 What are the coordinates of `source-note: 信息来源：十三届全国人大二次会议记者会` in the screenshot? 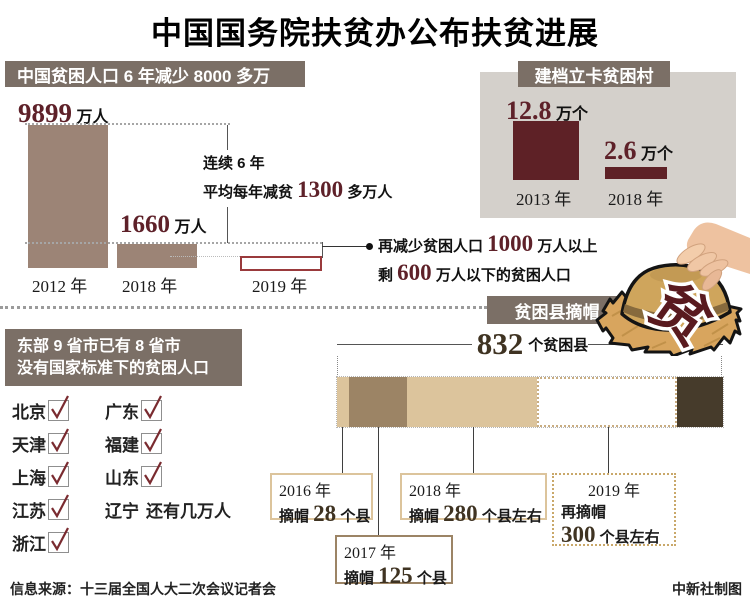 It's located at (143, 589).